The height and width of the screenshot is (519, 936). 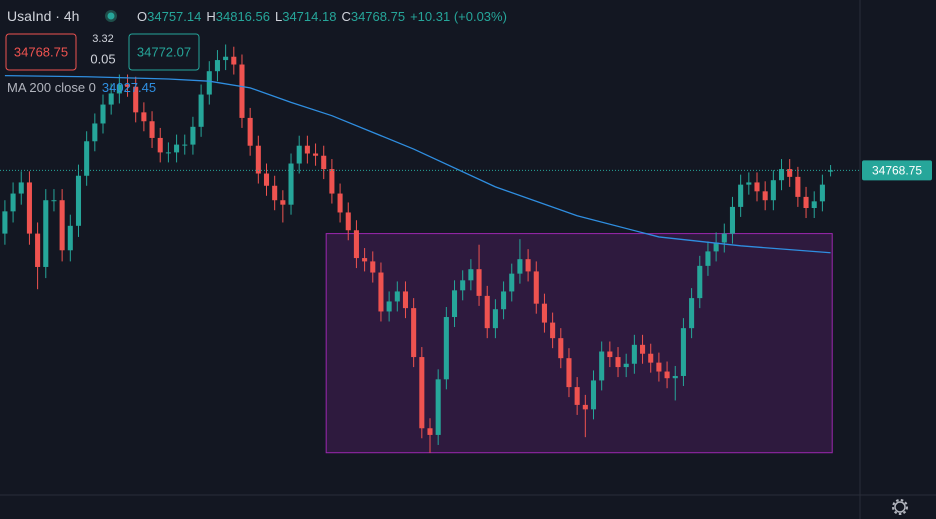 What do you see at coordinates (458, 16) in the screenshot?
I see `change: +10.31 (+0.03%)` at bounding box center [458, 16].